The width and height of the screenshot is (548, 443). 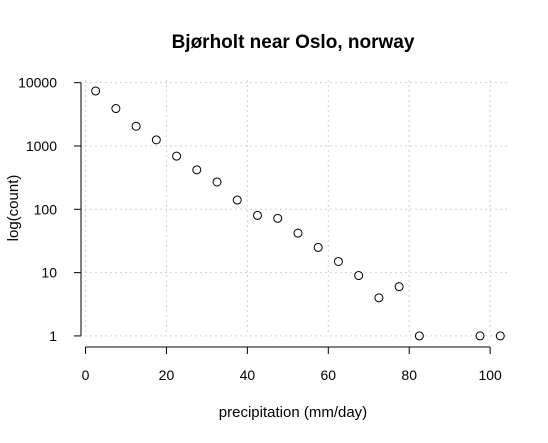 What do you see at coordinates (13, 208) in the screenshot?
I see `y-axis-label: log(count)` at bounding box center [13, 208].